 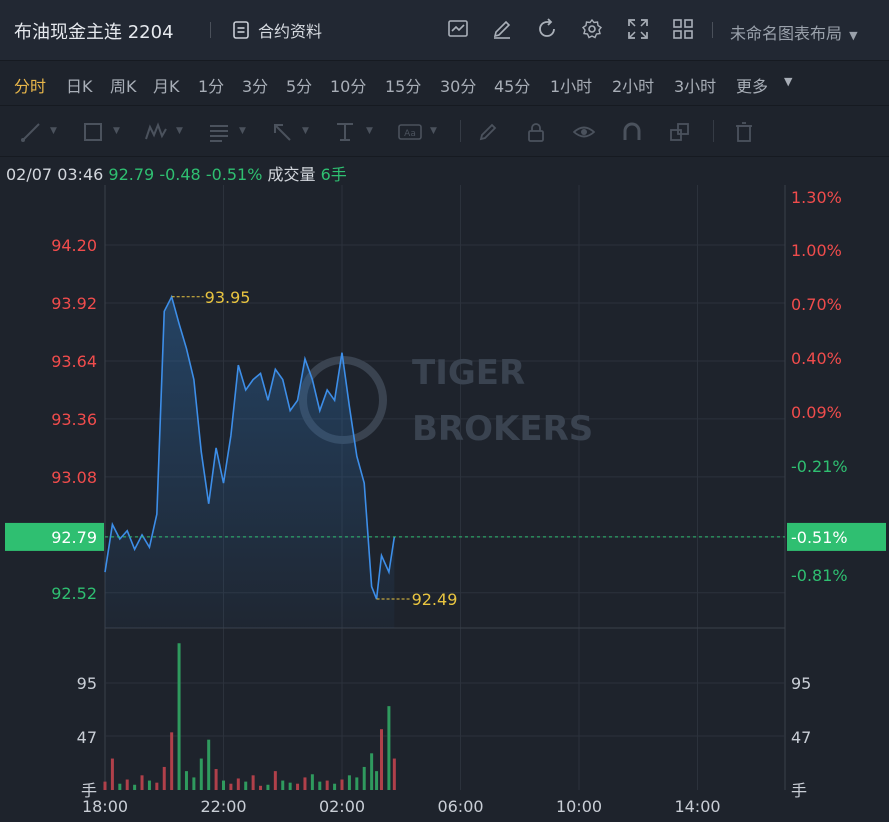 What do you see at coordinates (502, 29) in the screenshot?
I see `edit-icon` at bounding box center [502, 29].